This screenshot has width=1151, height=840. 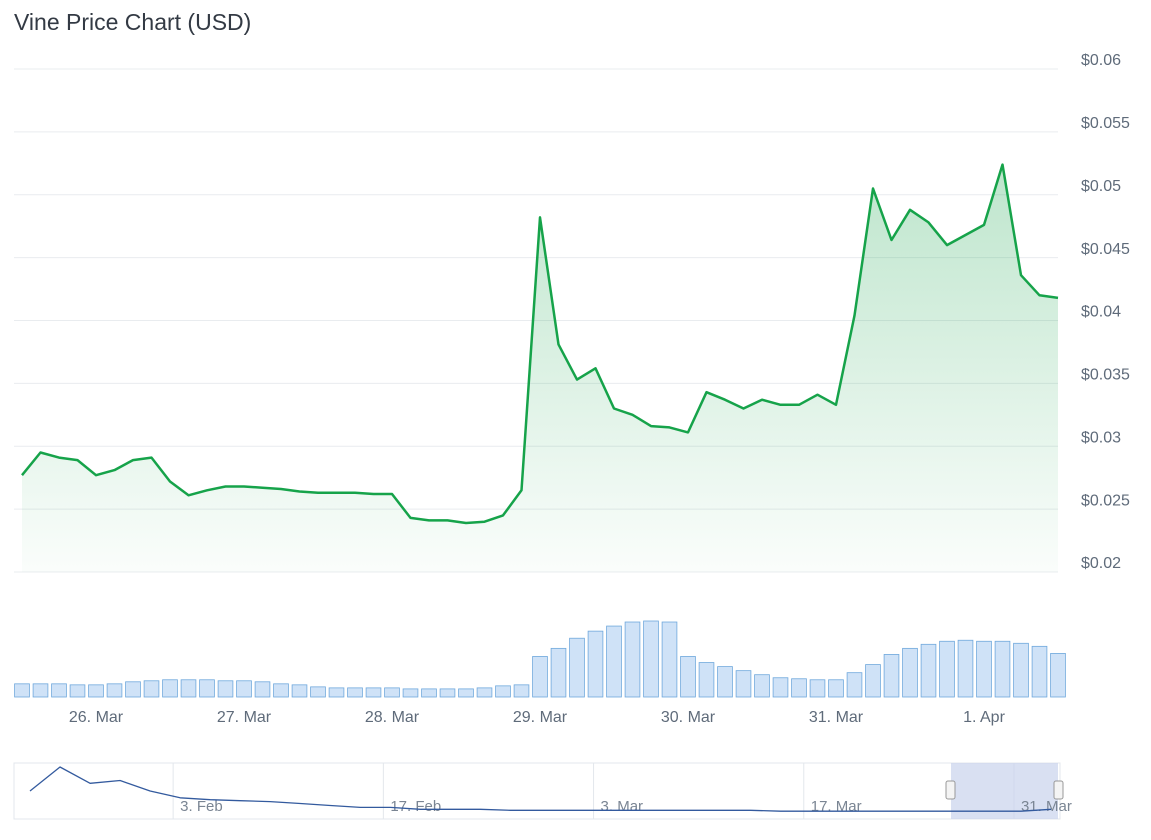 I want to click on x-tick-label: 28. Mar, so click(x=392, y=717).